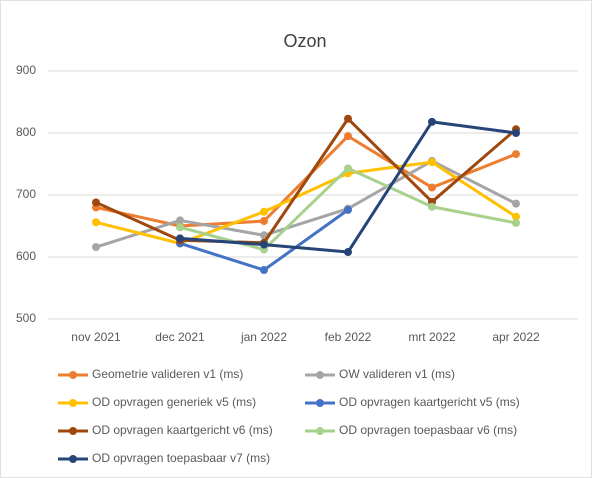  I want to click on x-tick-label: feb 2022, so click(348, 337).